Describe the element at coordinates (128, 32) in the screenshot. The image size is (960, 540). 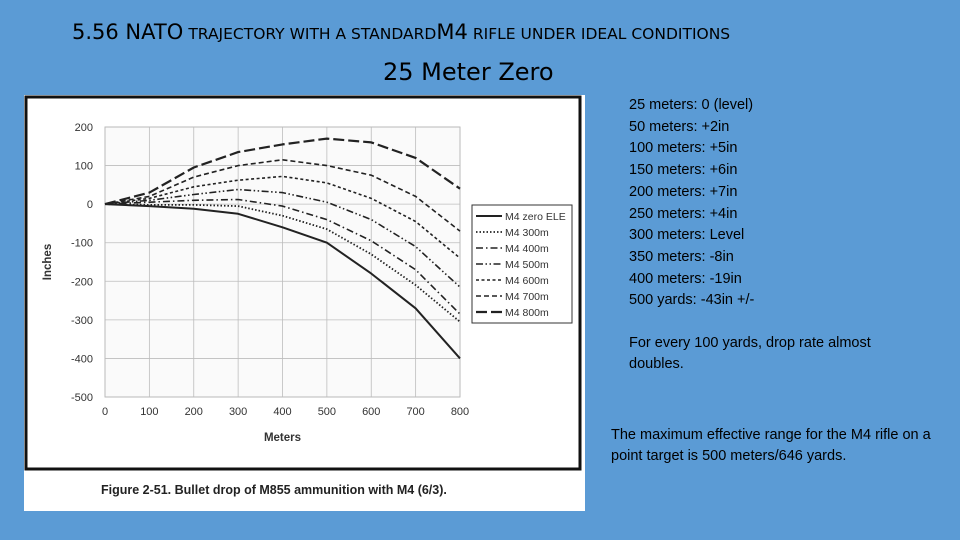
I see `title-part-nato: 5.56 NATO` at that location.